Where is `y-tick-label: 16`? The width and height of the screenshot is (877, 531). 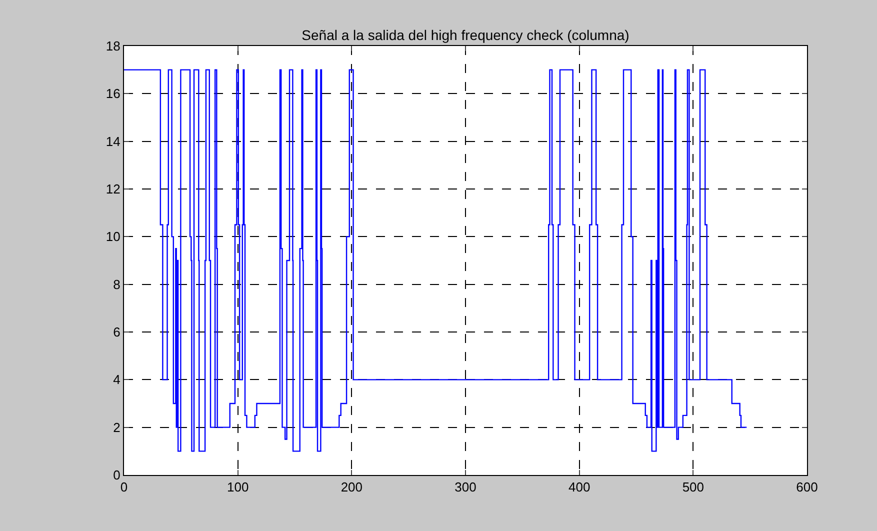 y-tick-label: 16 is located at coordinates (113, 94).